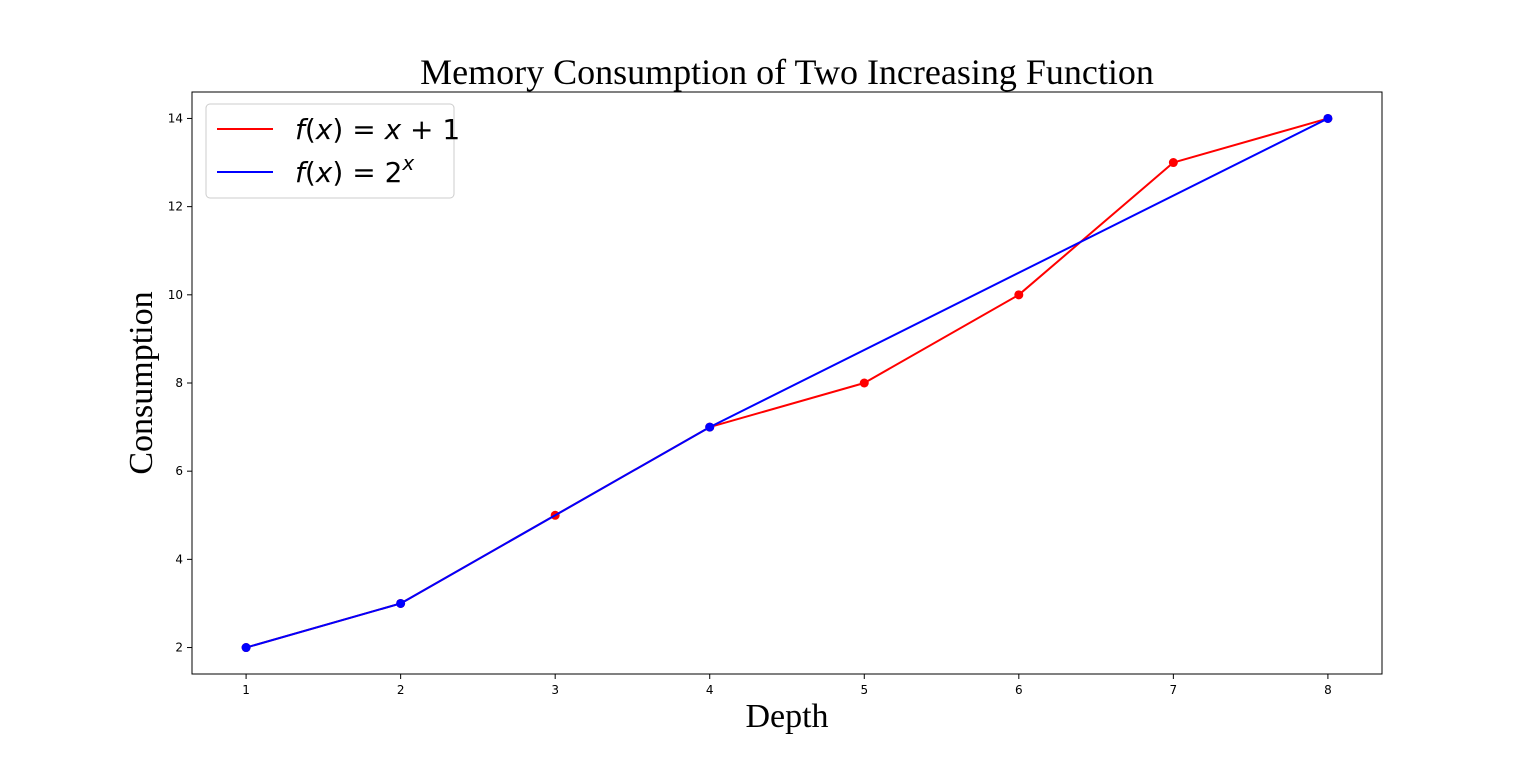 Image resolution: width=1536 pixels, height=757 pixels. I want to click on legend: f(x) = x + 1 f(x) = 2x, so click(332, 151).